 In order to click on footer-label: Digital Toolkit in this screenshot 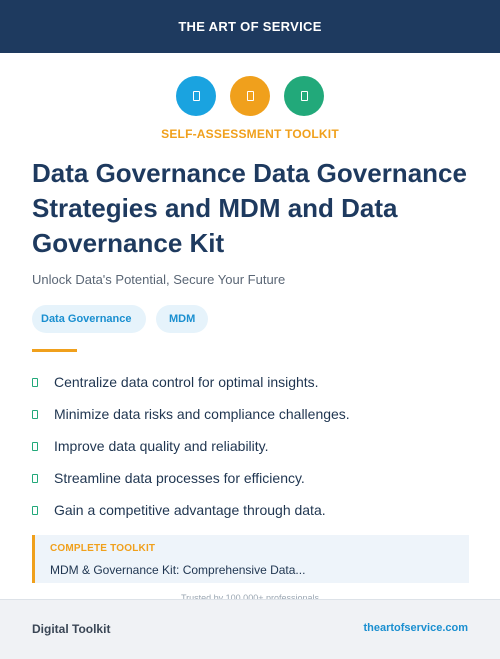, I will do `click(71, 629)`.